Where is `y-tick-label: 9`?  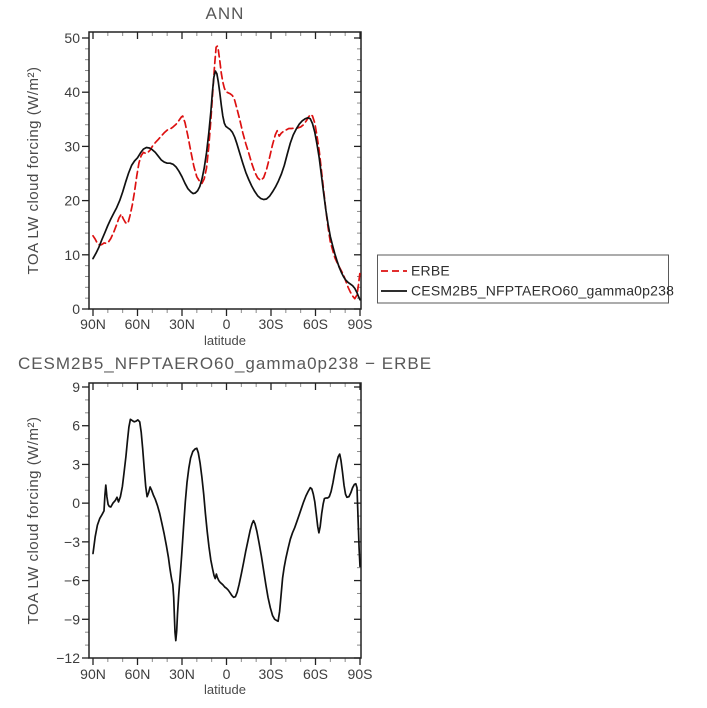
y-tick-label: 9 is located at coordinates (76, 387).